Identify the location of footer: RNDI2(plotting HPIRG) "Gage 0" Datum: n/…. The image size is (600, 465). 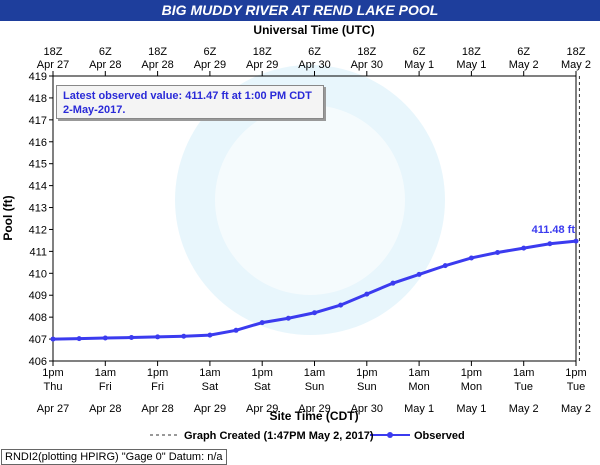
(114, 457).